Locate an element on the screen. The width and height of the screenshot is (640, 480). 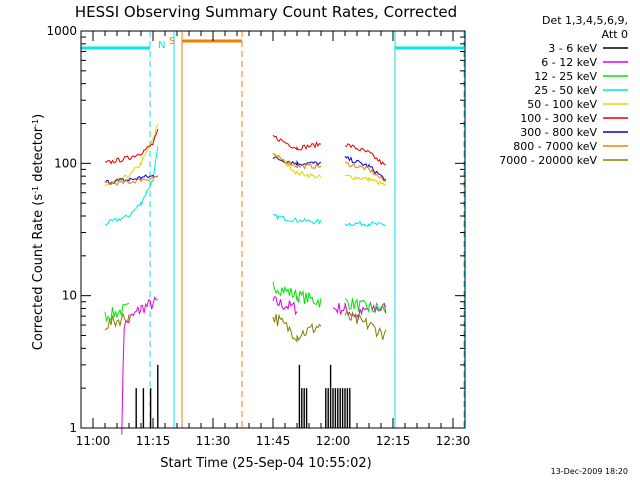
series-100-300kev is located at coordinates (245, 147).